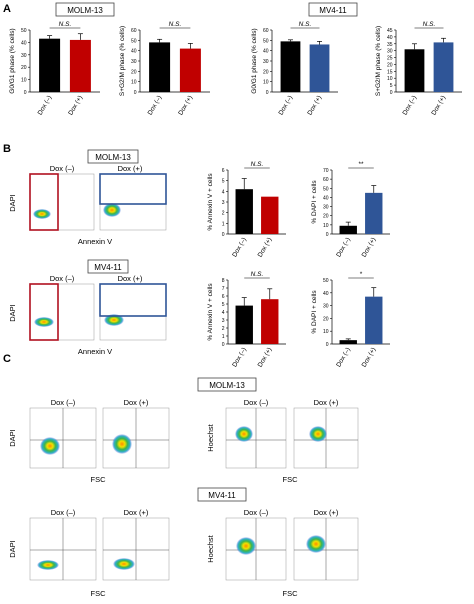 The image size is (474, 604). Describe the element at coordinates (63, 544) in the screenshot. I see `flow-c-mv-dapi-neg: Dox (–)` at that location.